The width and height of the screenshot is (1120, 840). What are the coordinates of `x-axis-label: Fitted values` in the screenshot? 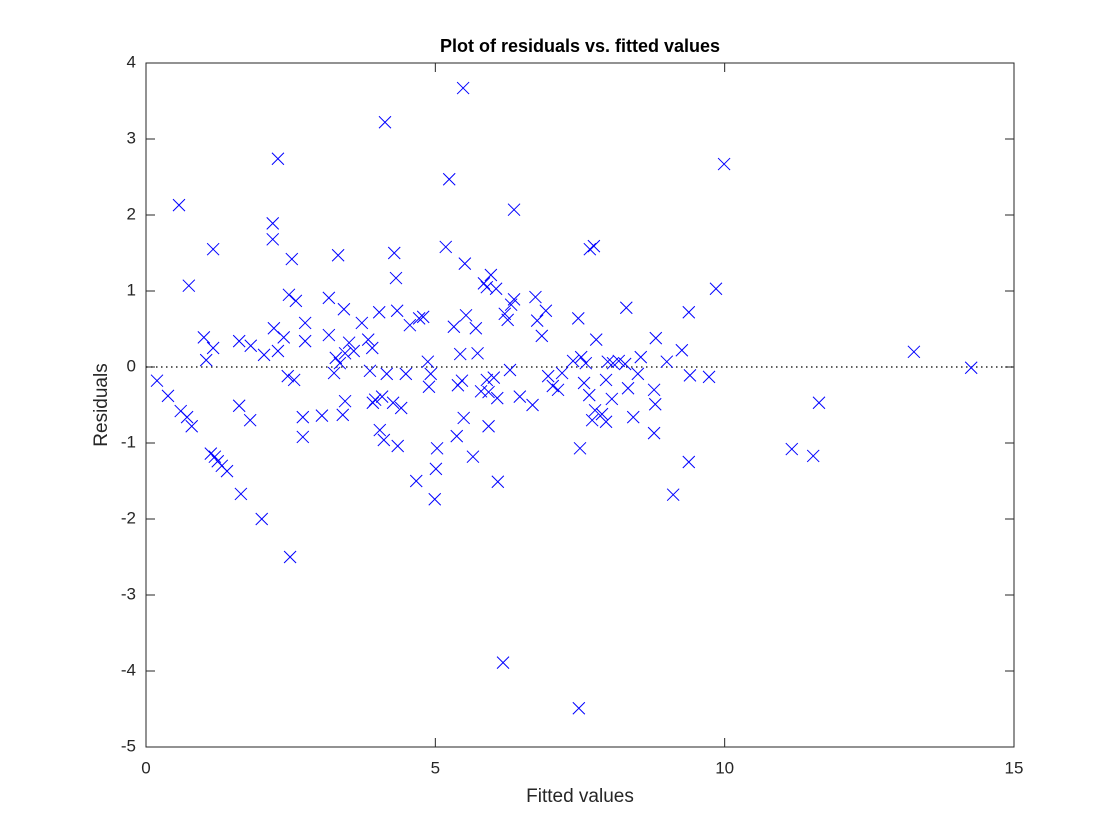 It's located at (580, 796).